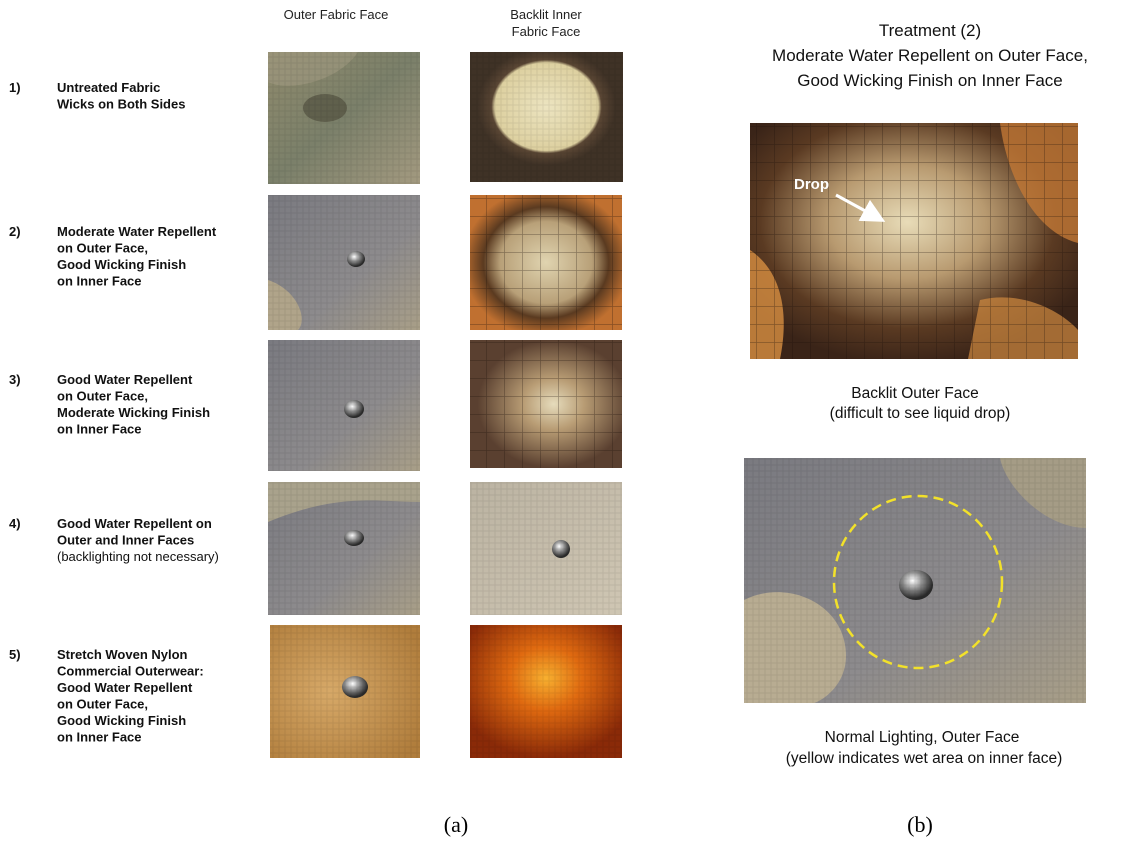 This screenshot has width=1133, height=841. I want to click on annotation-arrow, so click(860, 207).